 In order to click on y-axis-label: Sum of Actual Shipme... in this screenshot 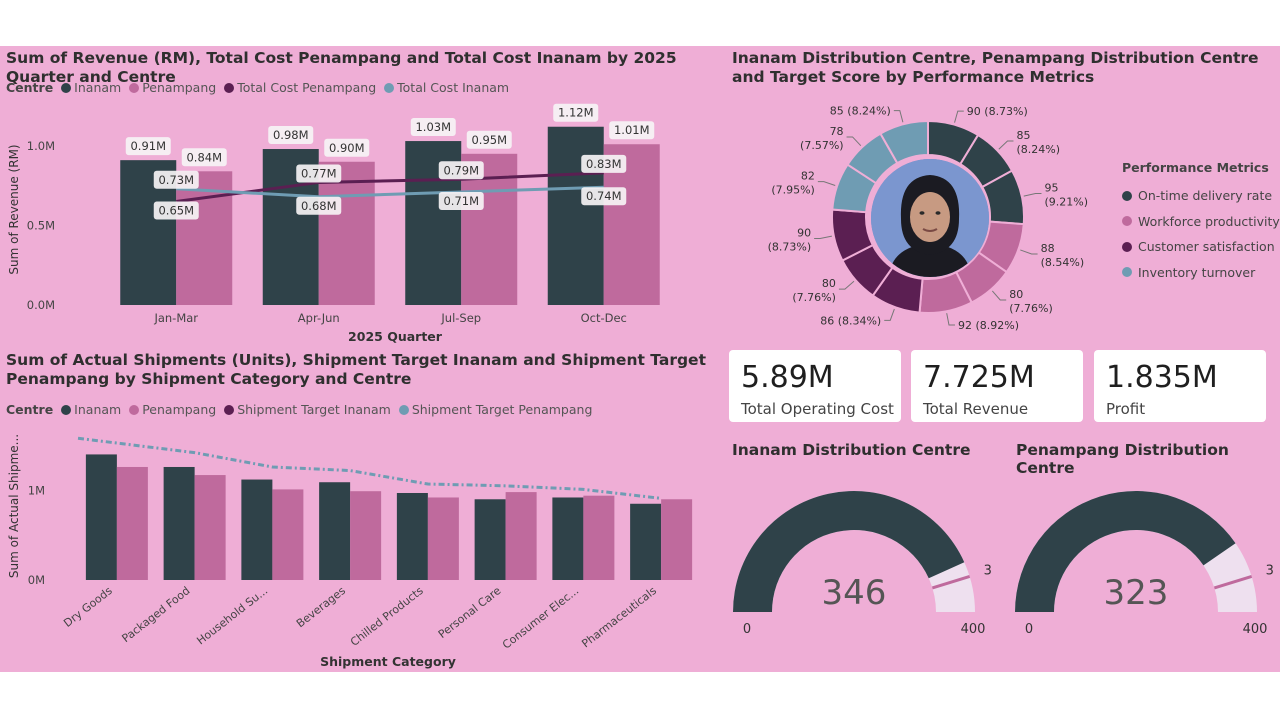, I will do `click(14, 506)`.